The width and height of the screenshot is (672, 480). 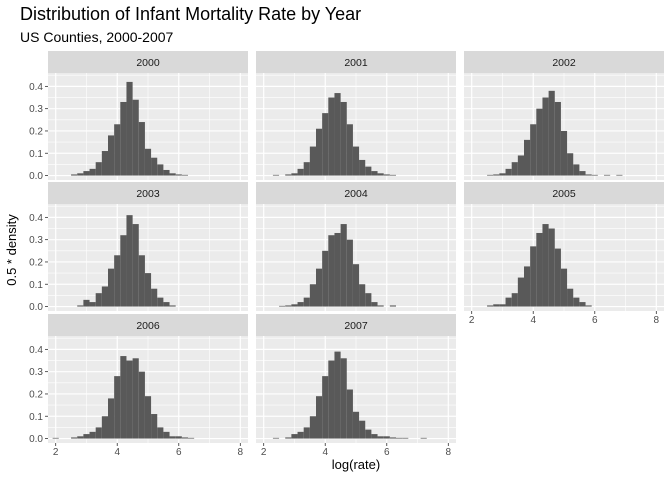 I want to click on facet-strip-label: 2007, so click(x=356, y=326).